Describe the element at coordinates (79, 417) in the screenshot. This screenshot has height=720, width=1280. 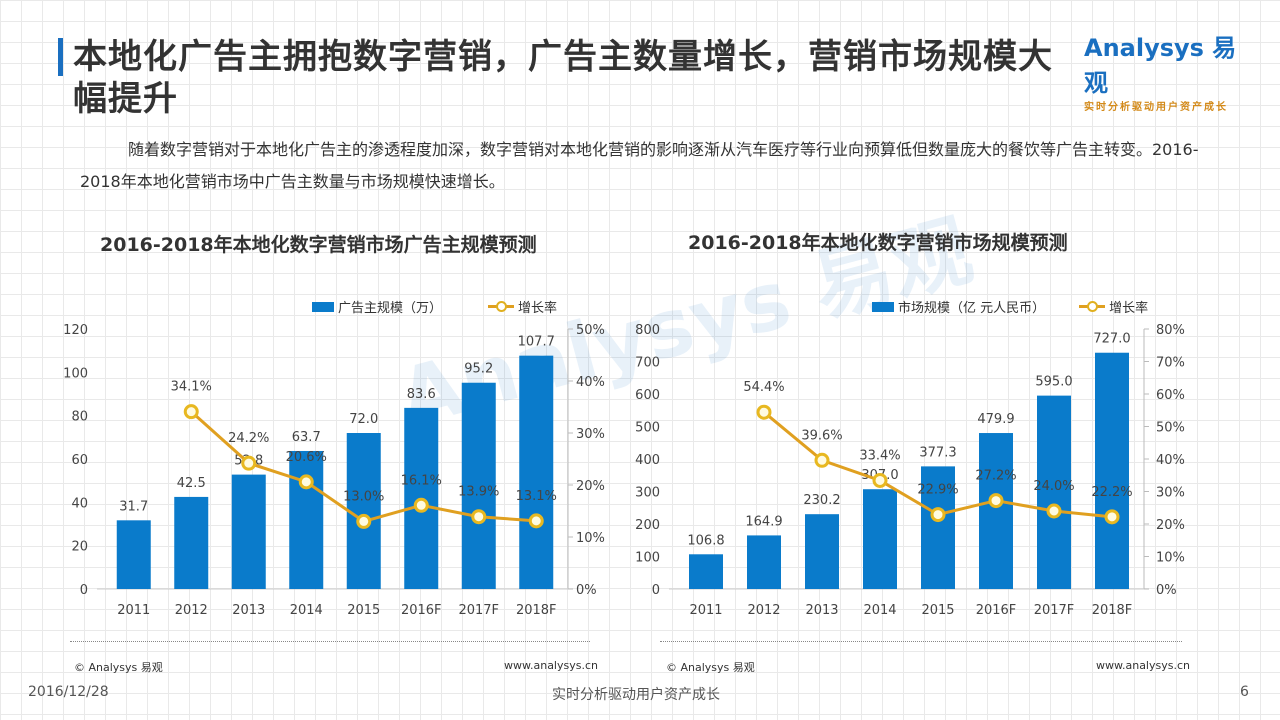
I see `y-tick-label: 80` at that location.